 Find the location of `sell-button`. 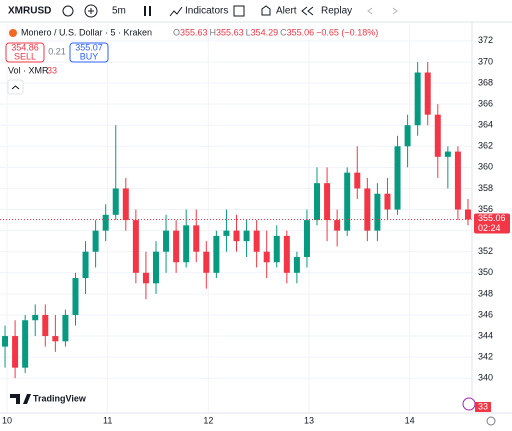

sell-button is located at coordinates (25, 52).